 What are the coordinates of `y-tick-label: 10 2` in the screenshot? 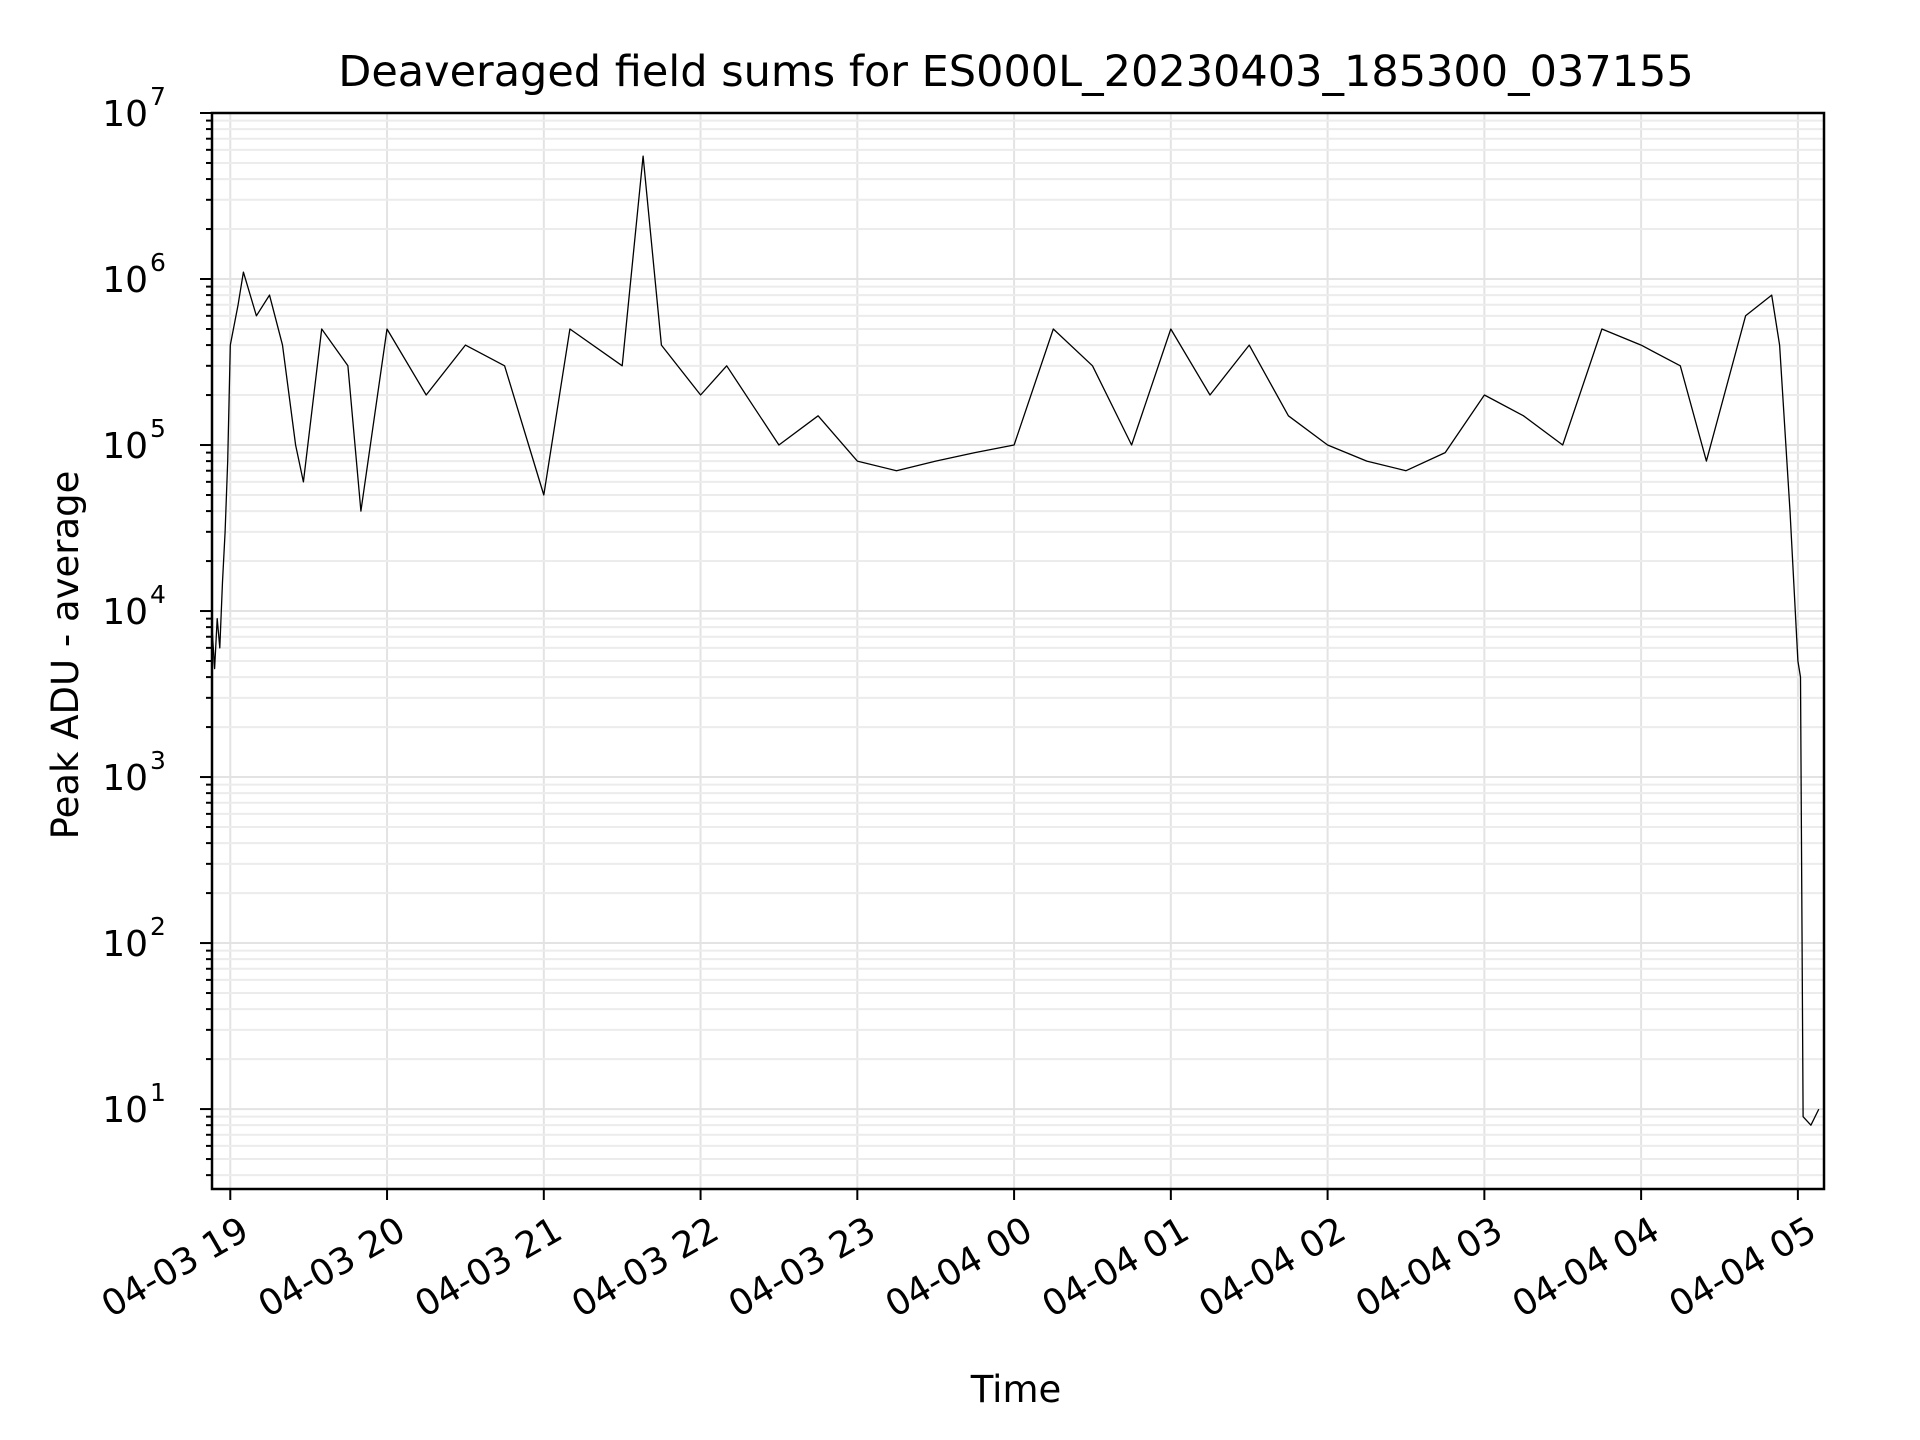 It's located at (134, 938).